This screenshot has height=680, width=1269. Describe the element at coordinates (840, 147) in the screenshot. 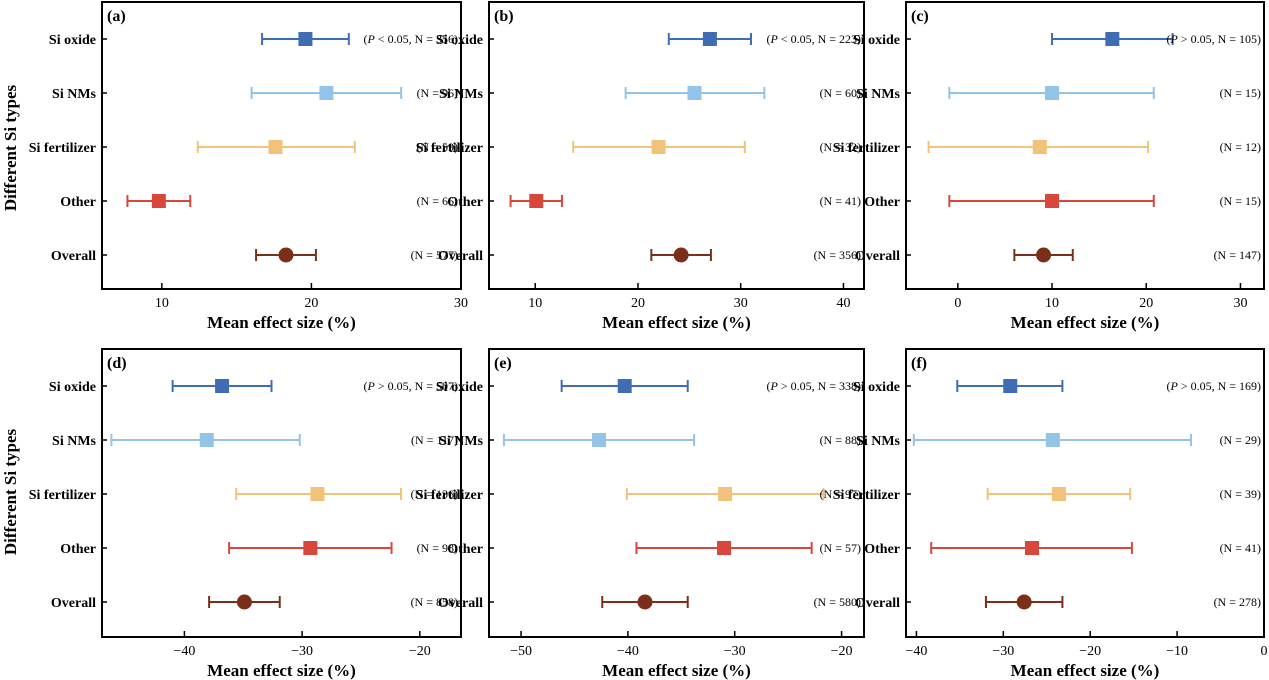

I see `sample-size-annotation: (N = 32)` at that location.